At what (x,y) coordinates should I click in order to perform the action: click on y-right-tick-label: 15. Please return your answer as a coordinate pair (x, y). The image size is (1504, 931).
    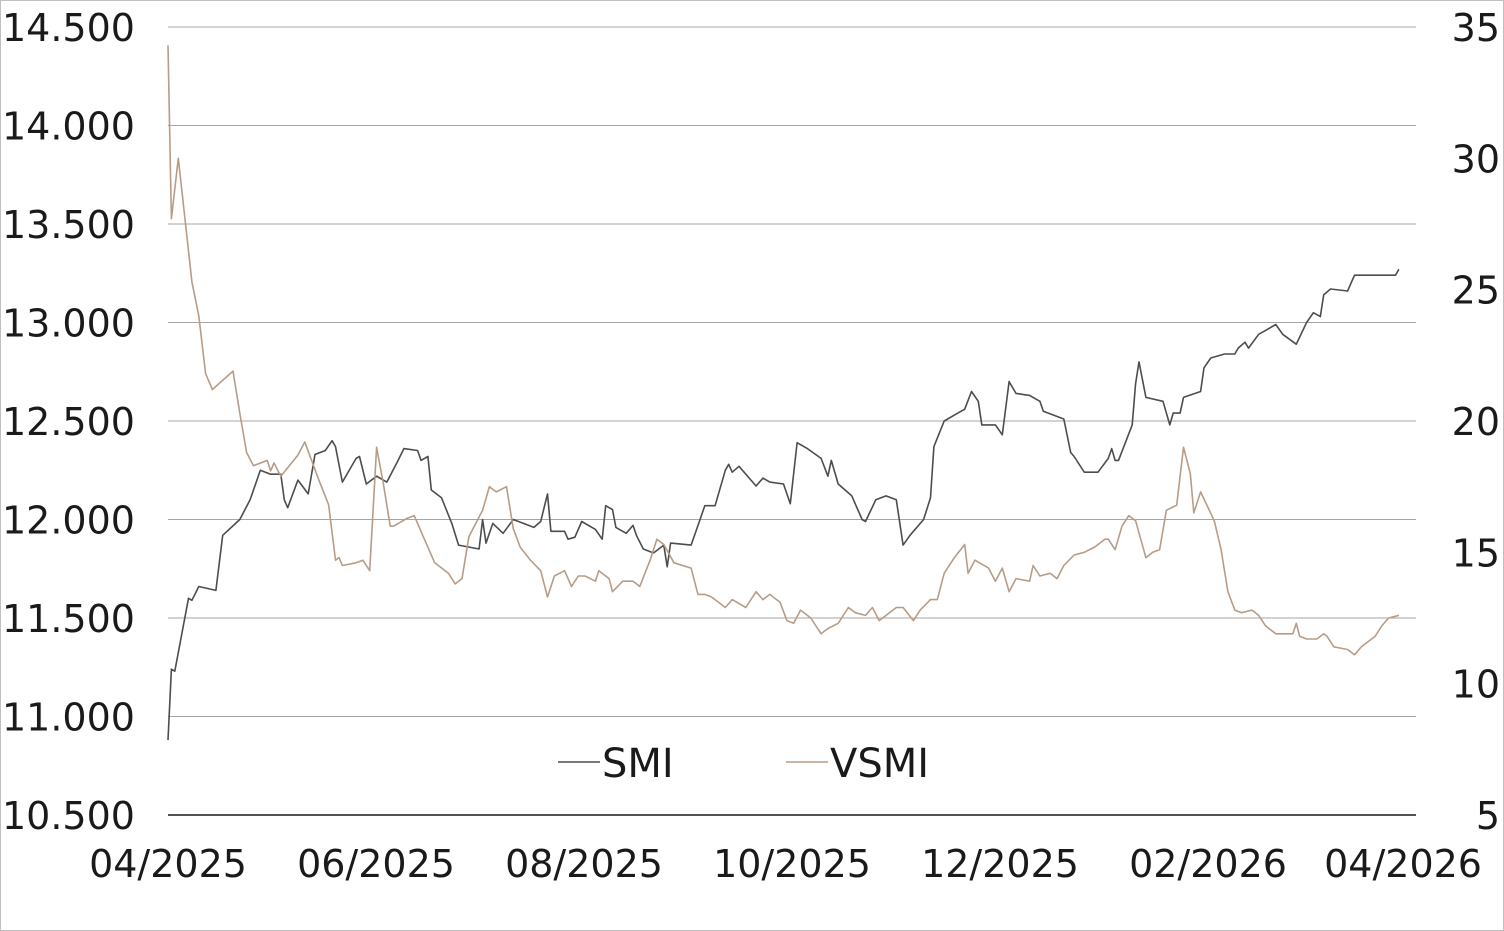
    Looking at the image, I should click on (1476, 553).